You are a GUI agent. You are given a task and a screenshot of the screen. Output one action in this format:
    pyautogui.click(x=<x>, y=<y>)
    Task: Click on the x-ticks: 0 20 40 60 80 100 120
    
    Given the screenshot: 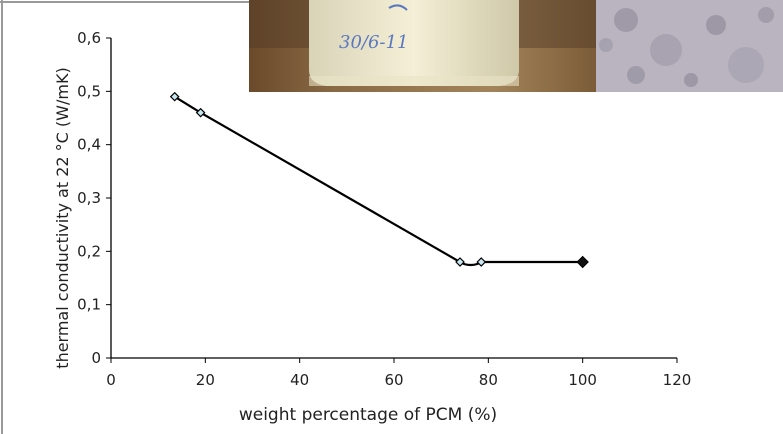 What is the action you would take?
    pyautogui.click(x=398, y=373)
    